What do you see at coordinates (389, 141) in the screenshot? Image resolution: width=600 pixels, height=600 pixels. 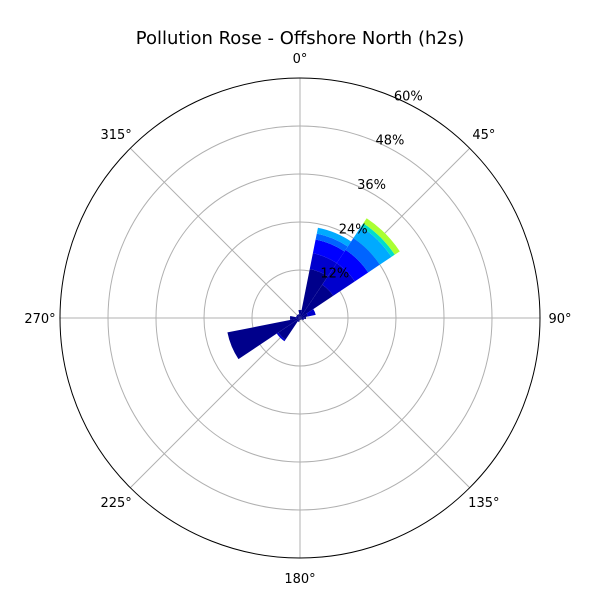 I see `radial-tick-label: 48%` at bounding box center [389, 141].